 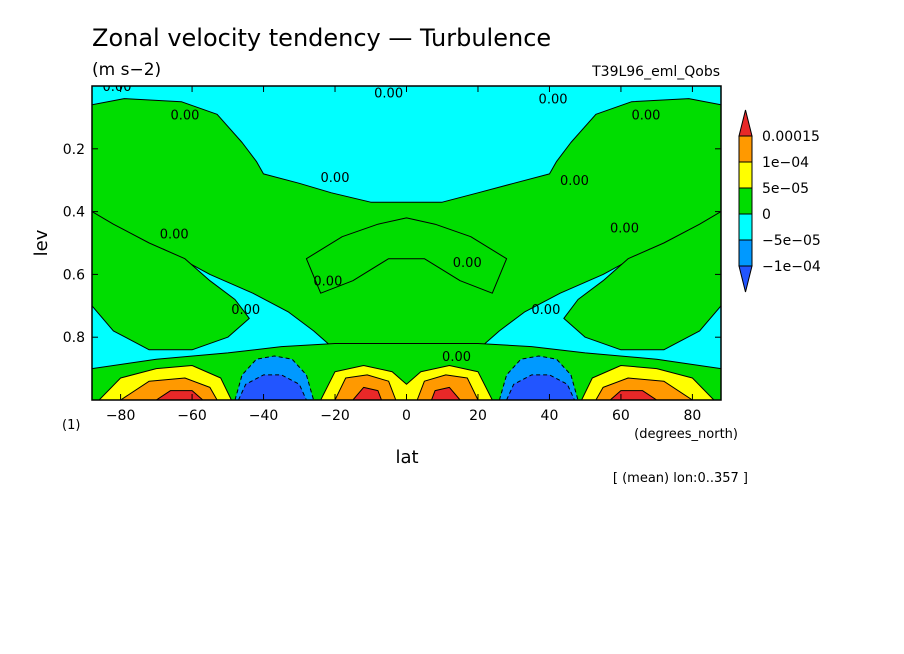 What do you see at coordinates (478, 416) in the screenshot?
I see `x-tick-label: 20` at bounding box center [478, 416].